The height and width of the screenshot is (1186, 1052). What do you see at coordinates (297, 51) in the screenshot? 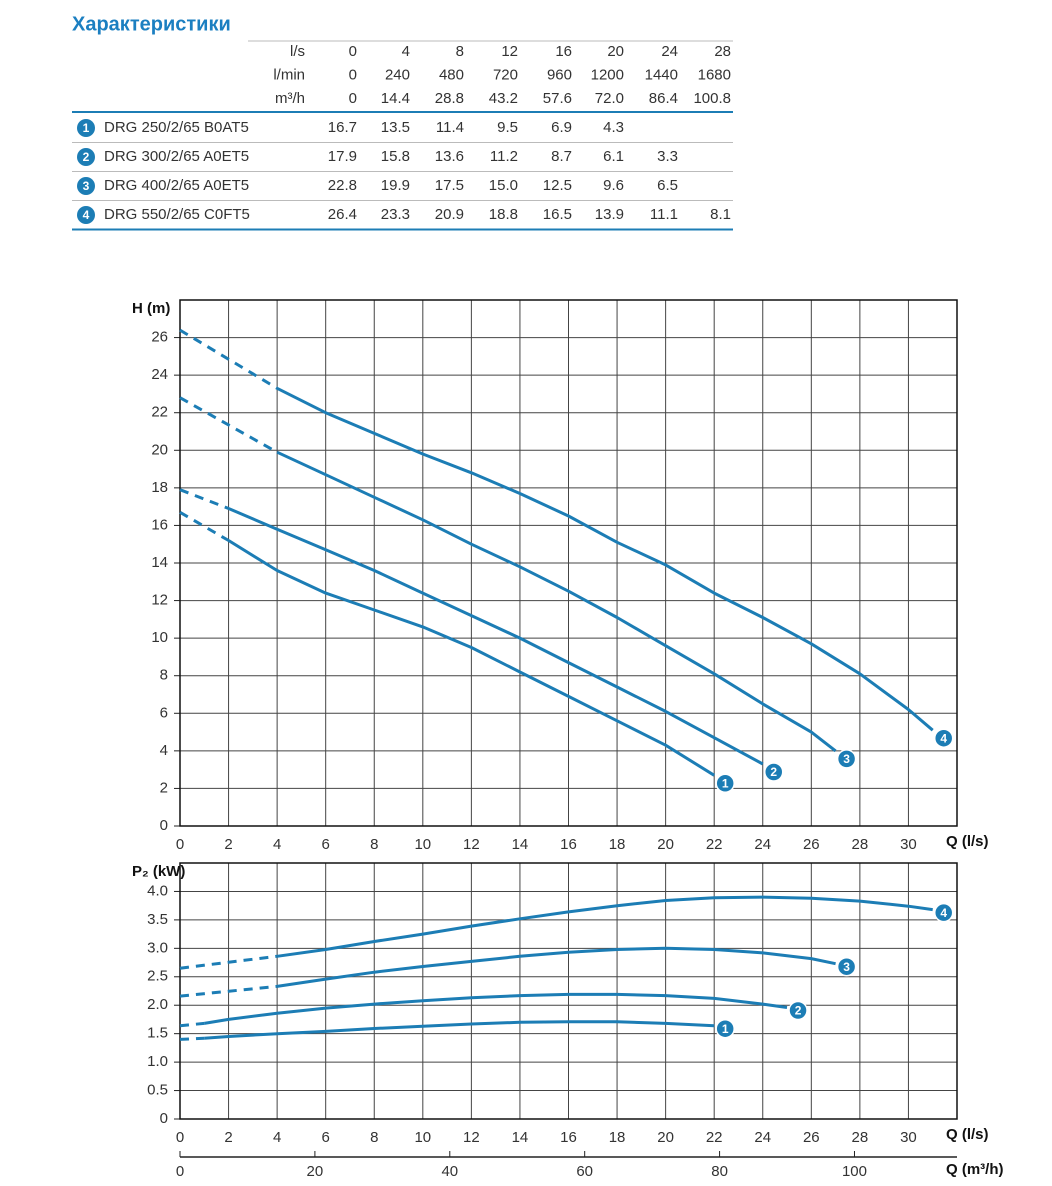
I see `unit-label: l/s` at bounding box center [297, 51].